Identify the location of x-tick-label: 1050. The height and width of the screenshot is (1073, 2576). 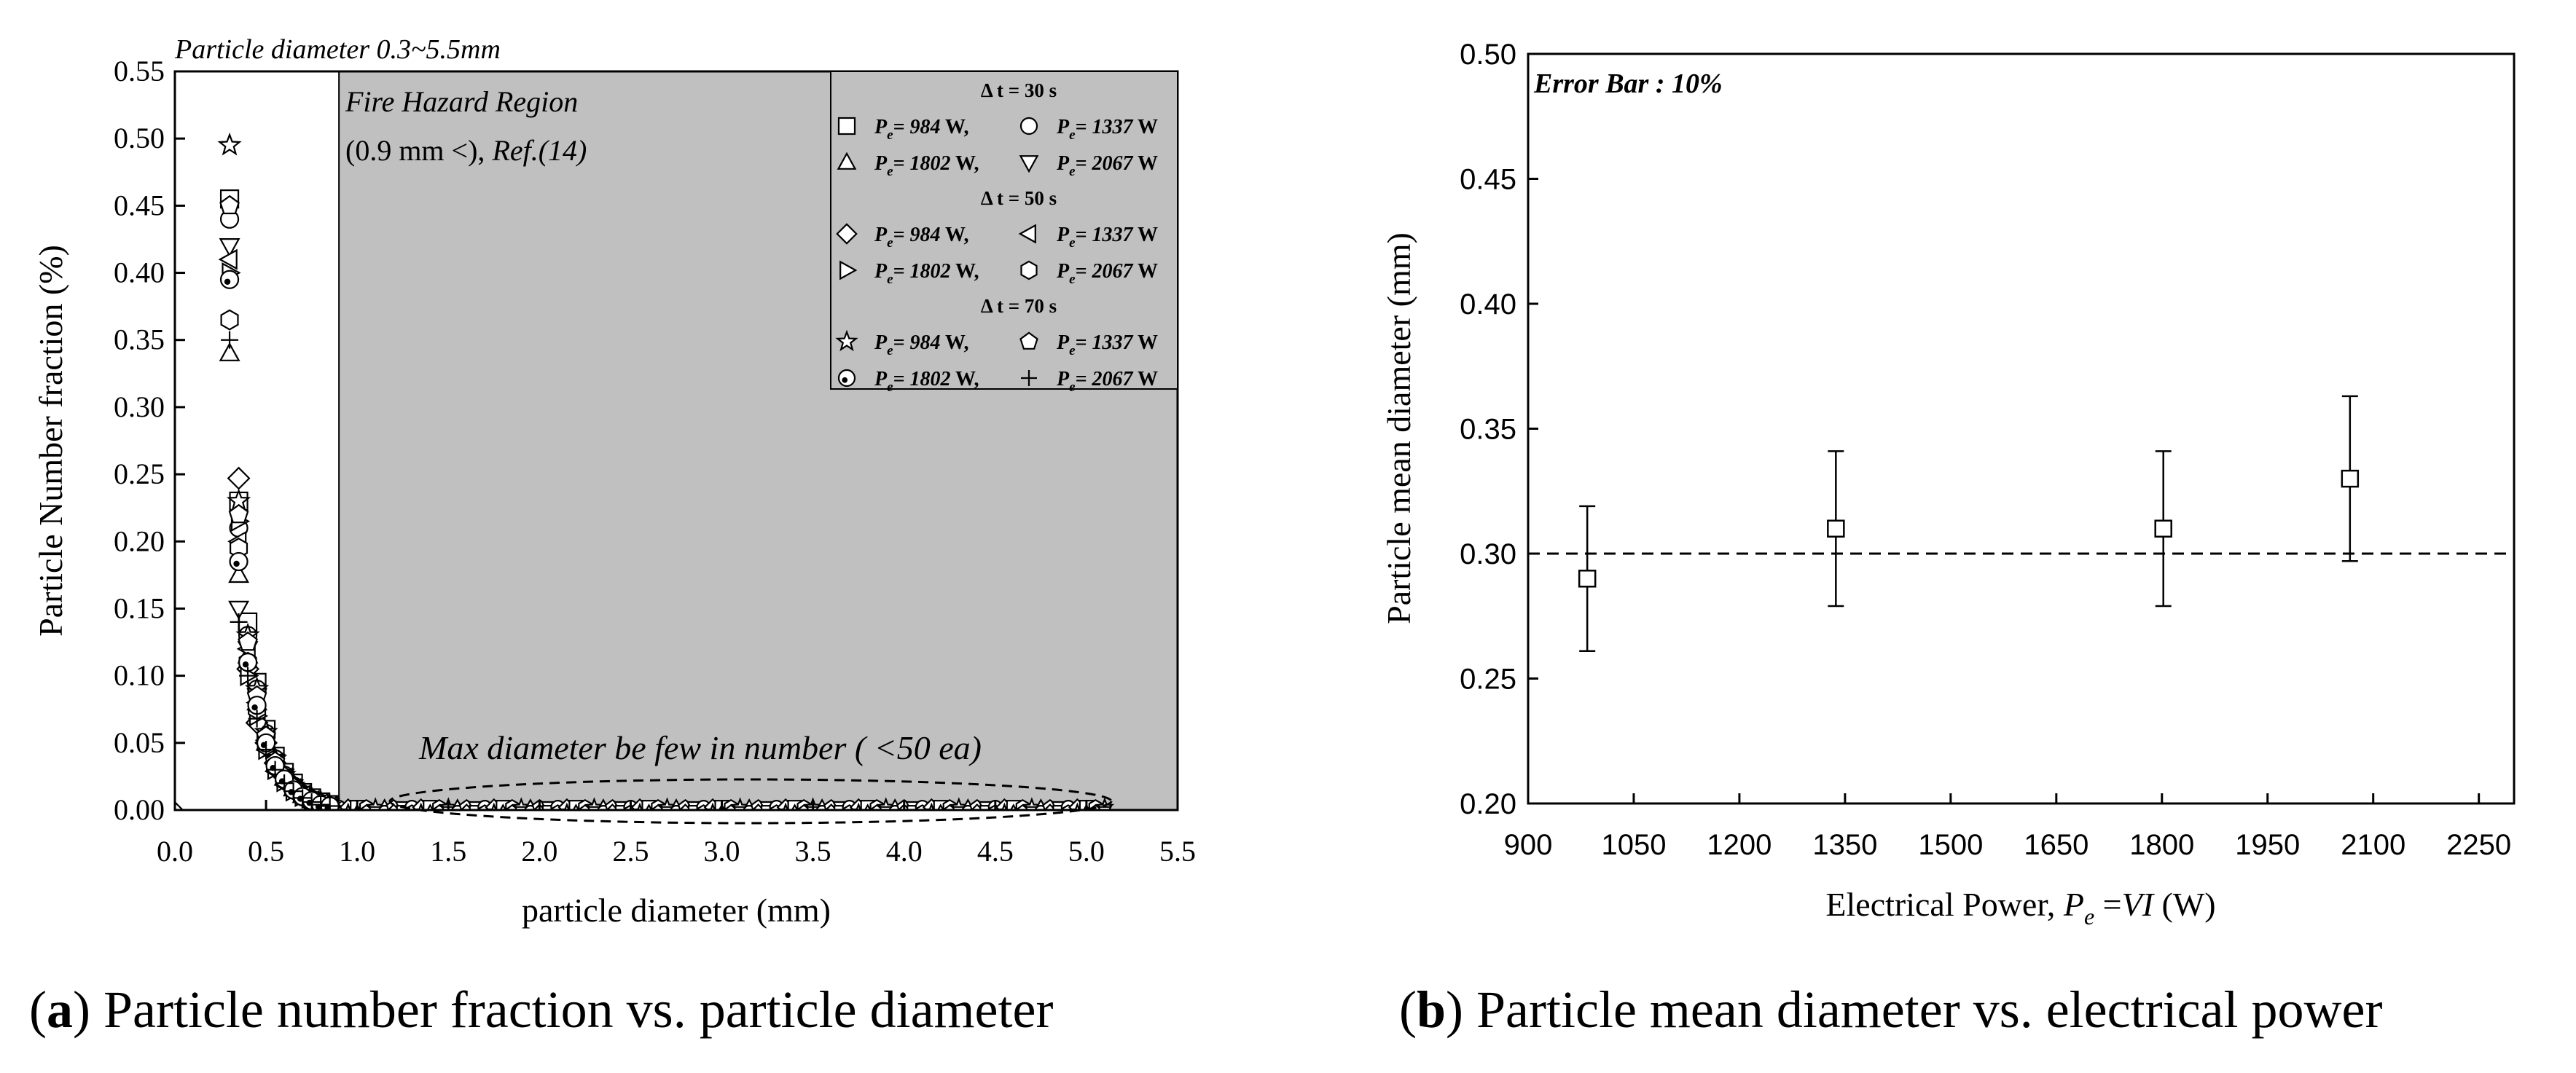
(1633, 845).